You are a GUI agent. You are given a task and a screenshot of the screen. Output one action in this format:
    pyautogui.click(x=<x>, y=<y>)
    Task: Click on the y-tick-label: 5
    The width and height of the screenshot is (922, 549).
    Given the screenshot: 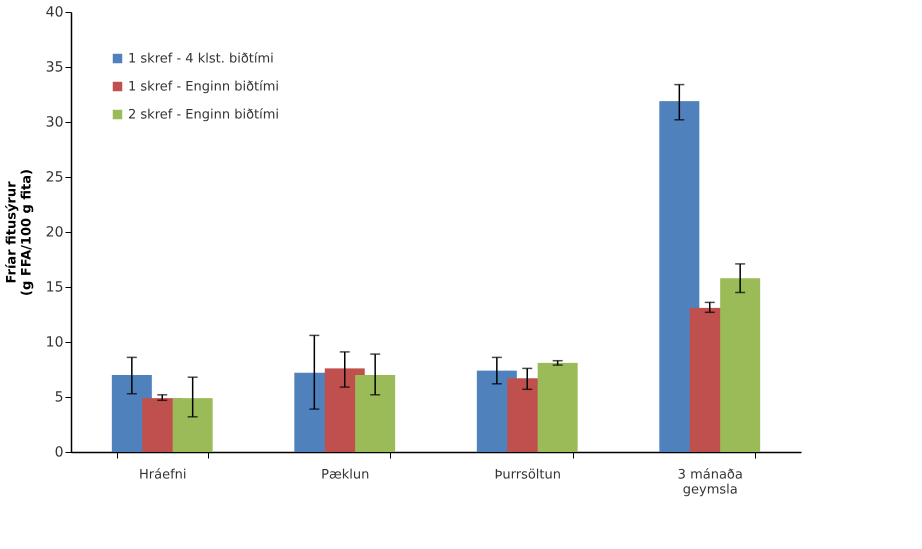 What is the action you would take?
    pyautogui.click(x=59, y=398)
    